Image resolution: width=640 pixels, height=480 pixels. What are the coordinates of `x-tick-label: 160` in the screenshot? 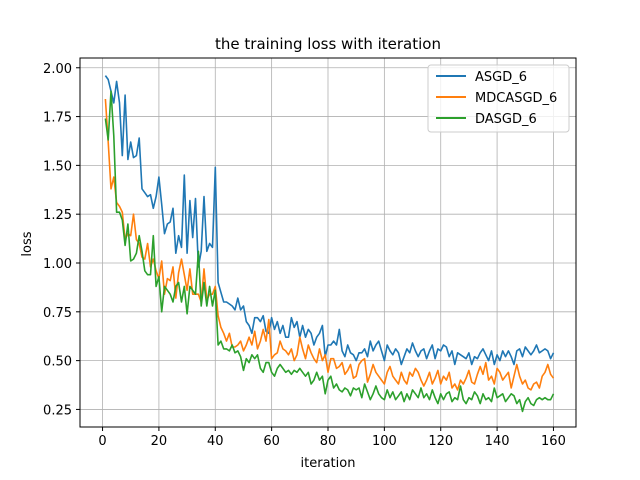 It's located at (553, 441).